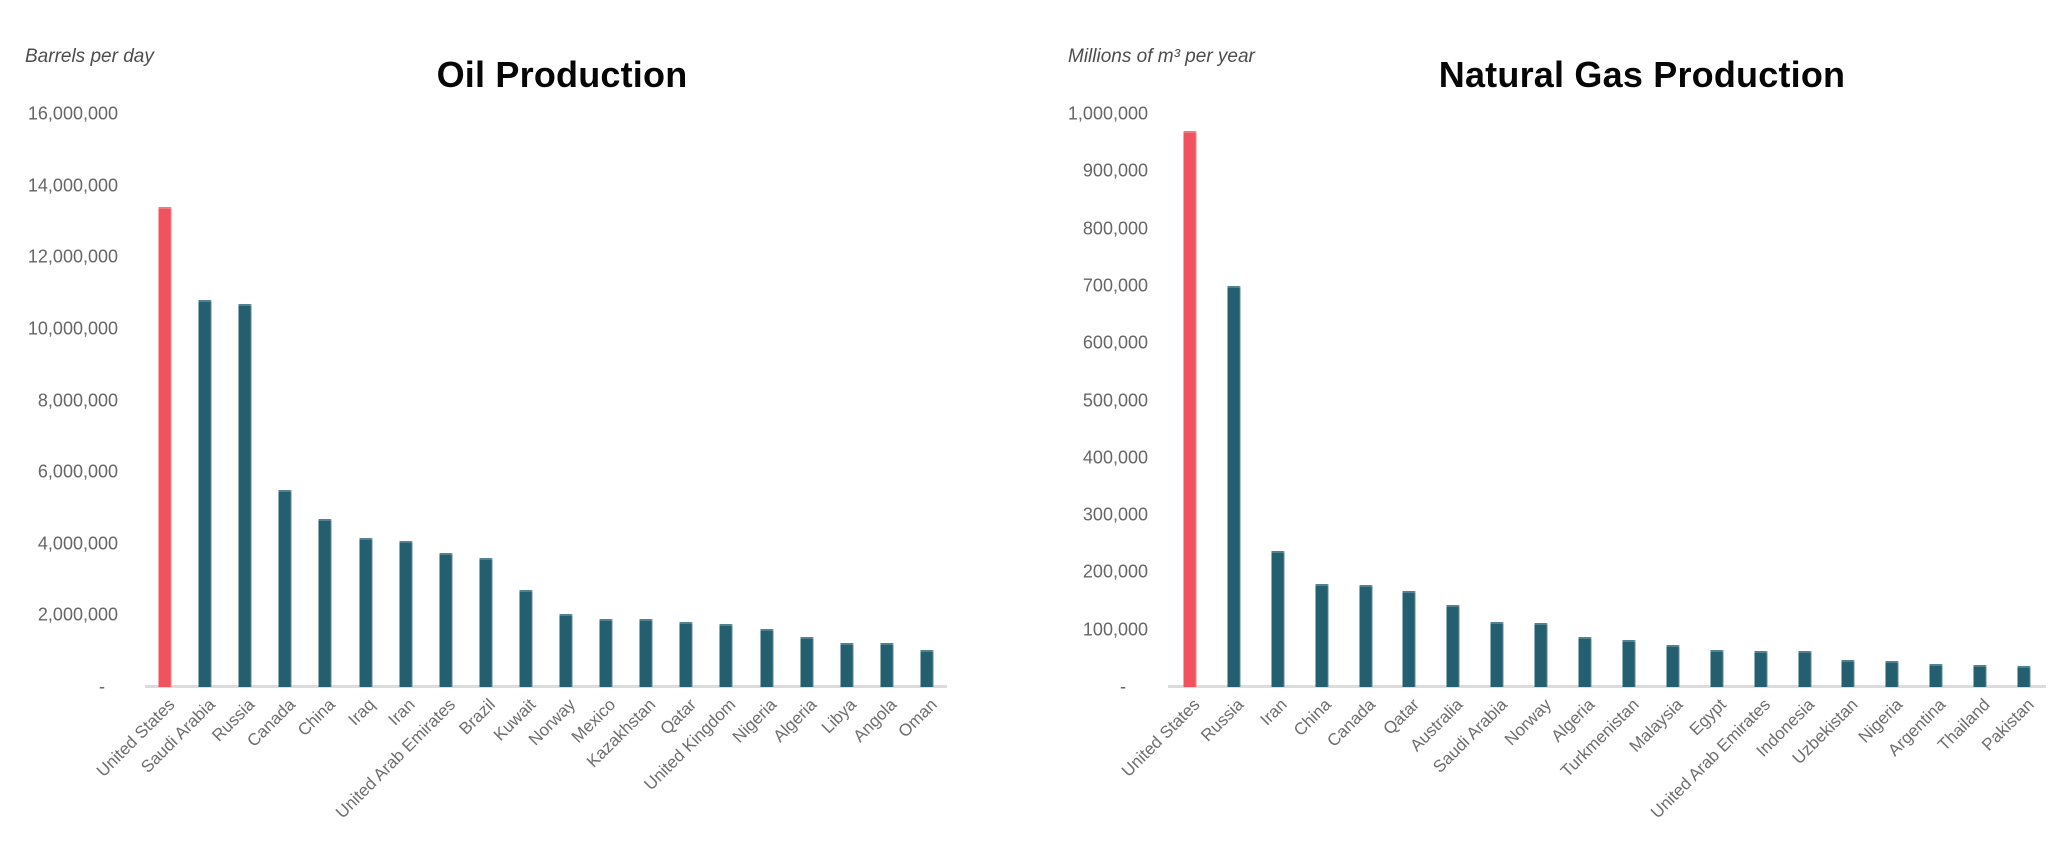 The image size is (2048, 848). Describe the element at coordinates (1115, 228) in the screenshot. I see `y-tick-label: 800,000` at that location.